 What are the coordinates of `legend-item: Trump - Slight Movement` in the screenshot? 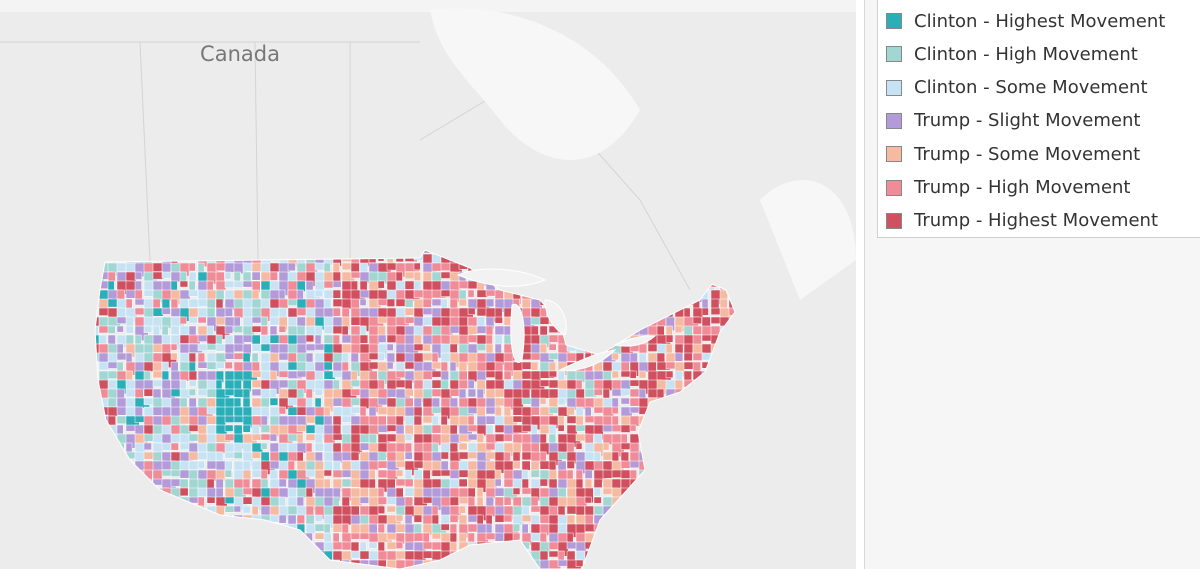 It's located at (1013, 121).